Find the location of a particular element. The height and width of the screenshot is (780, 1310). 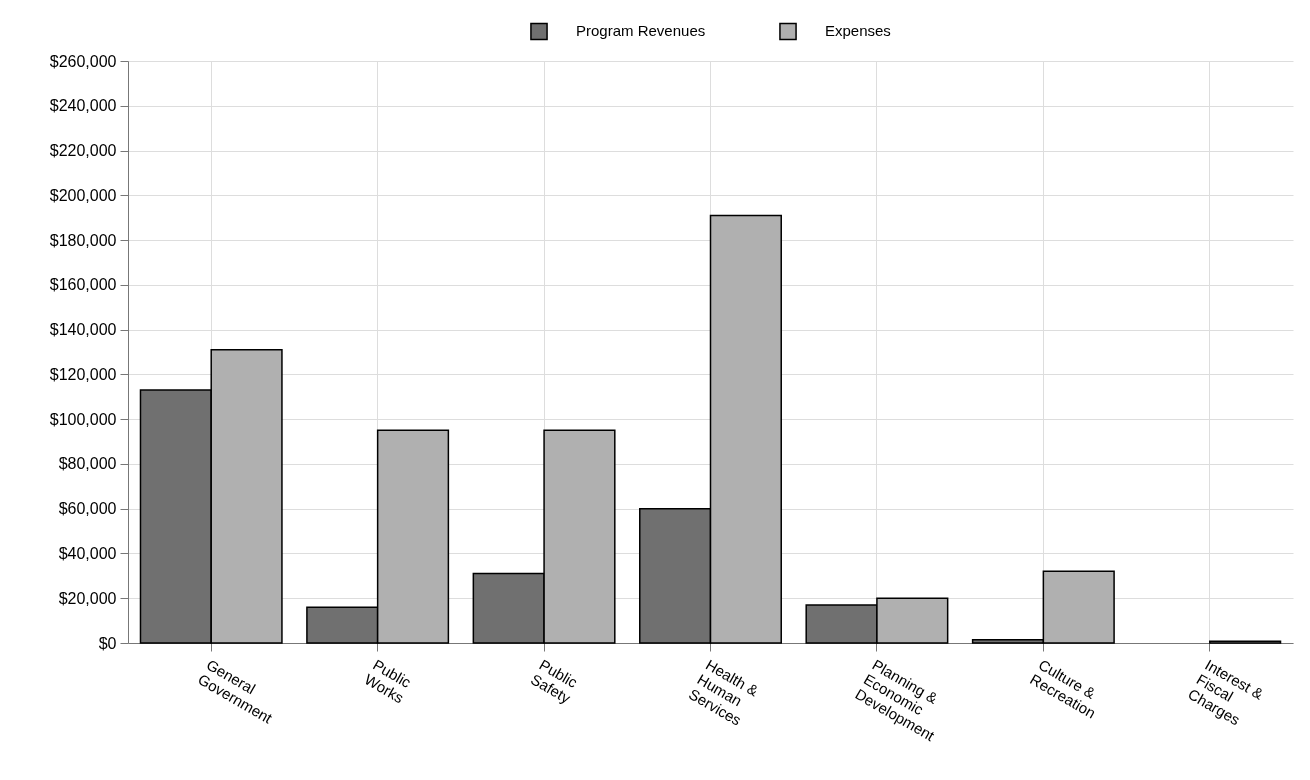

y-tick-label: $120,000 is located at coordinates (83, 374).